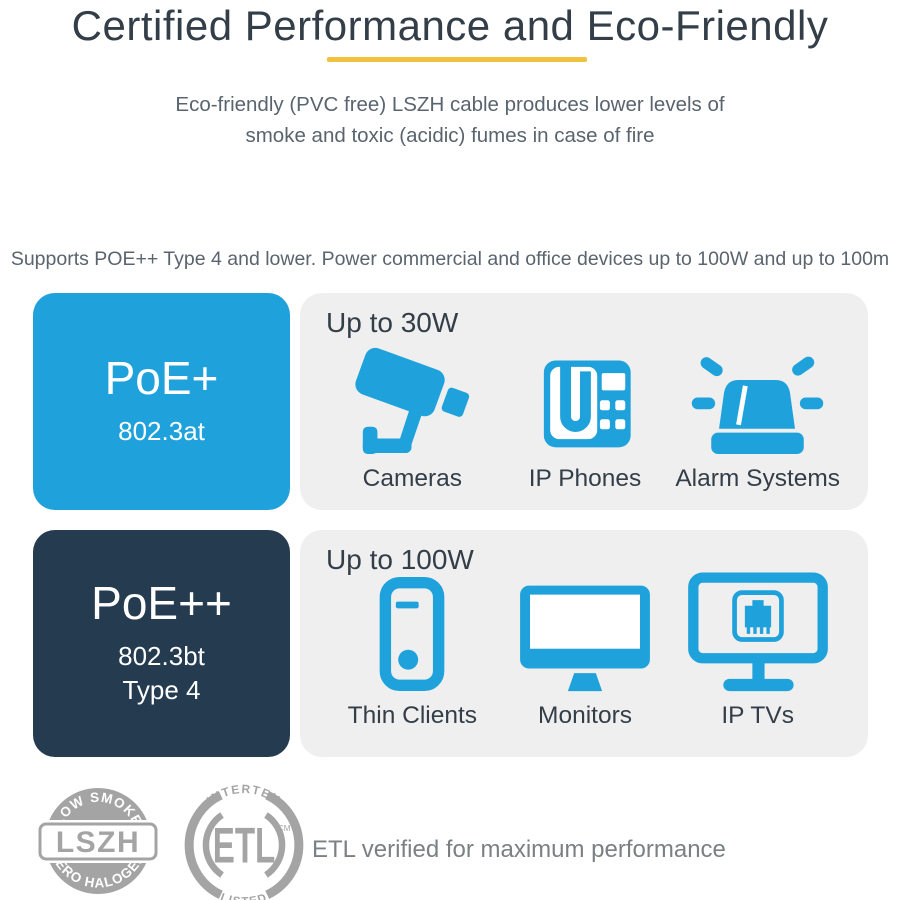 The image size is (900, 900). What do you see at coordinates (98, 842) in the screenshot?
I see `lszh-center-text: LSZH` at bounding box center [98, 842].